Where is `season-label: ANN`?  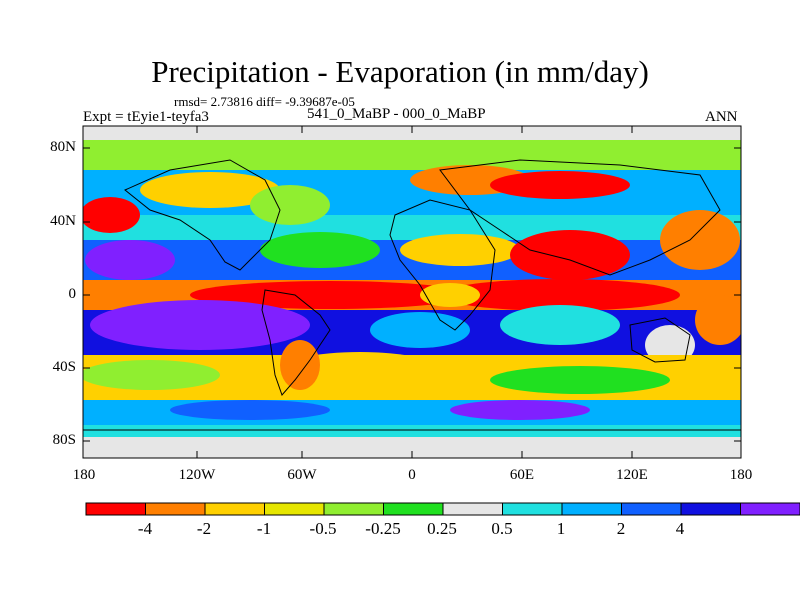 season-label: ANN is located at coordinates (721, 117).